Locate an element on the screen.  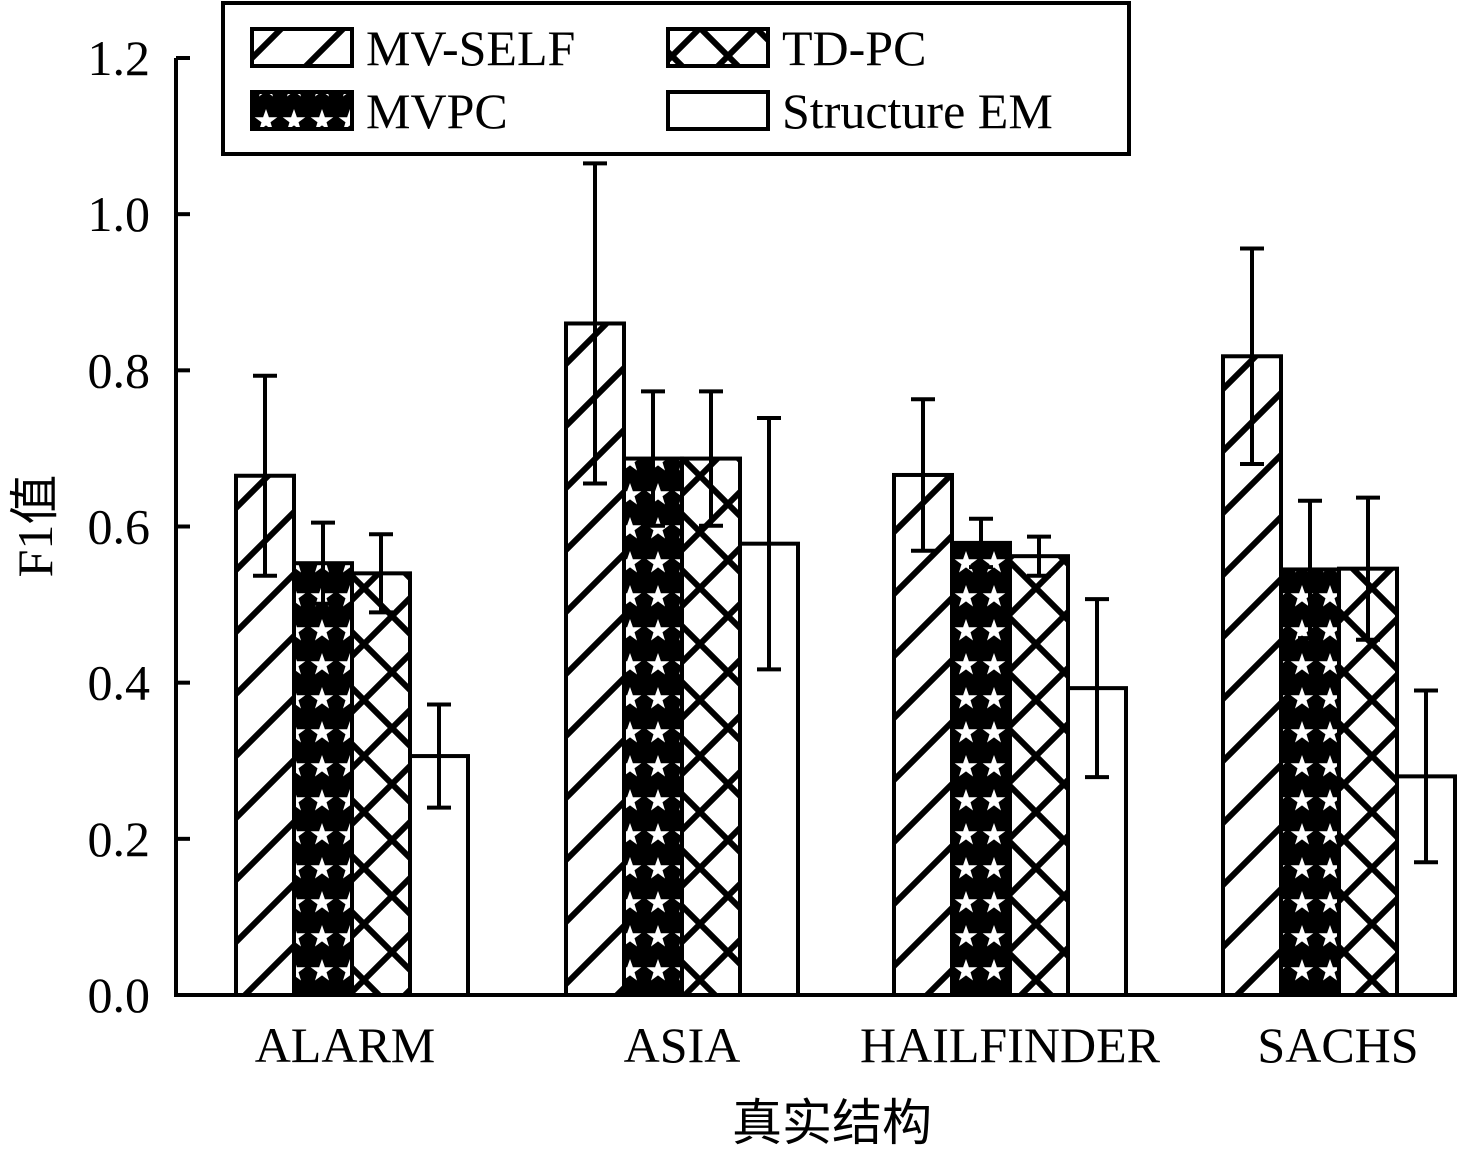
x-tick-label: ASIA is located at coordinates (682, 1045).